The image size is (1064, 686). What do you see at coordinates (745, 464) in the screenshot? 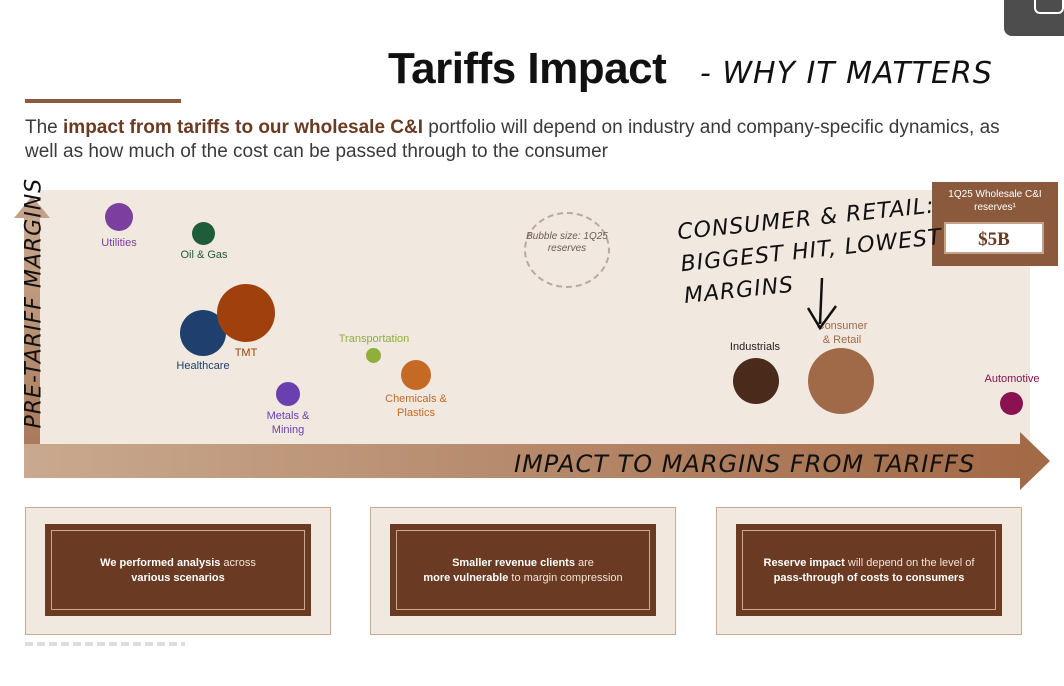
I see `x-axis-annotation: IMPACT TO MARGINS FROM TARIFFS` at bounding box center [745, 464].